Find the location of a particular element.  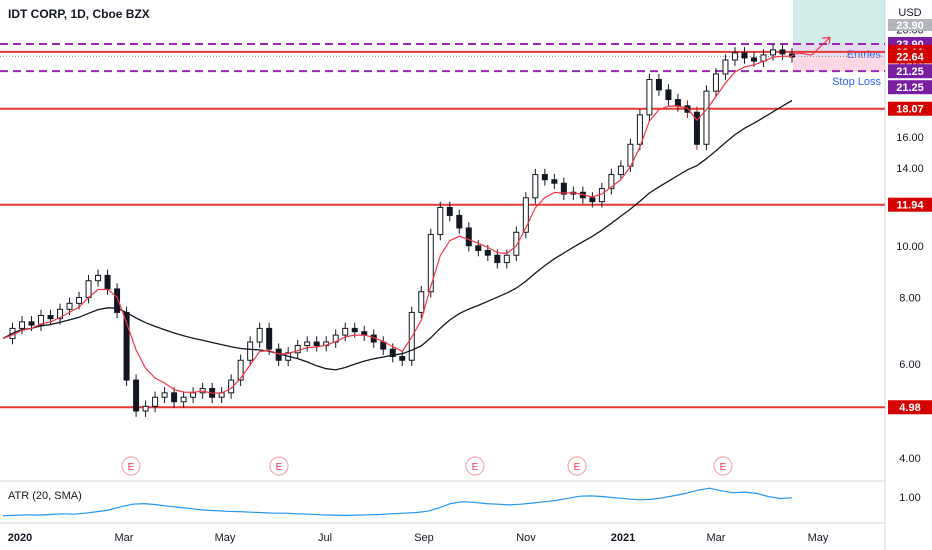

price-tag-label: 11.94 is located at coordinates (911, 206).